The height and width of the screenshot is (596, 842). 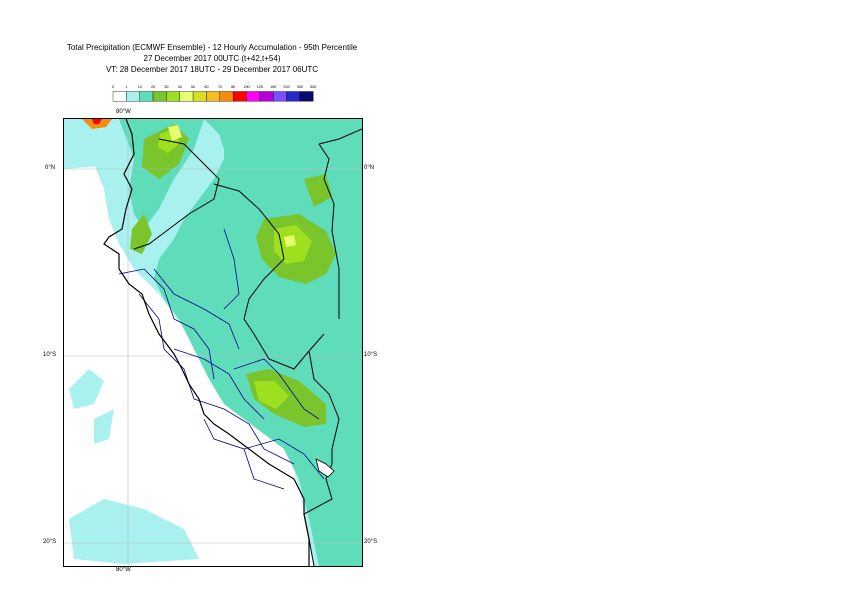 I want to click on colorbar-tick-label: 40, so click(x=180, y=87).